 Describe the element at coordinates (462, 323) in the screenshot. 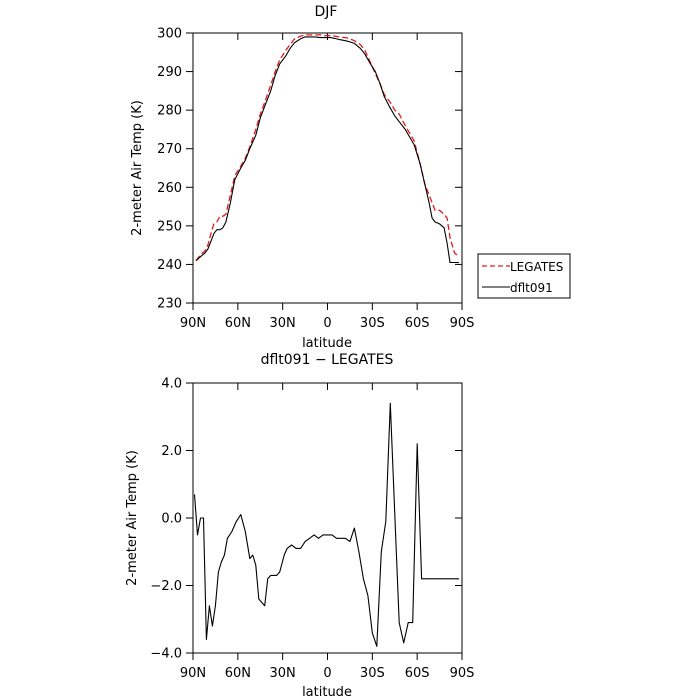

I see `top-x-tick-label: 90S` at that location.